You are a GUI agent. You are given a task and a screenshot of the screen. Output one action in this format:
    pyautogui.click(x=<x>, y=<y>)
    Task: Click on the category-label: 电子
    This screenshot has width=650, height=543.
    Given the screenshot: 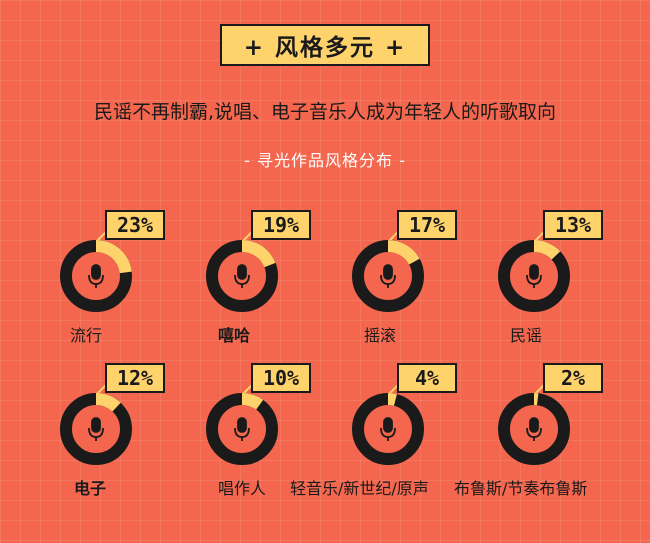 What is the action you would take?
    pyautogui.click(x=90, y=488)
    